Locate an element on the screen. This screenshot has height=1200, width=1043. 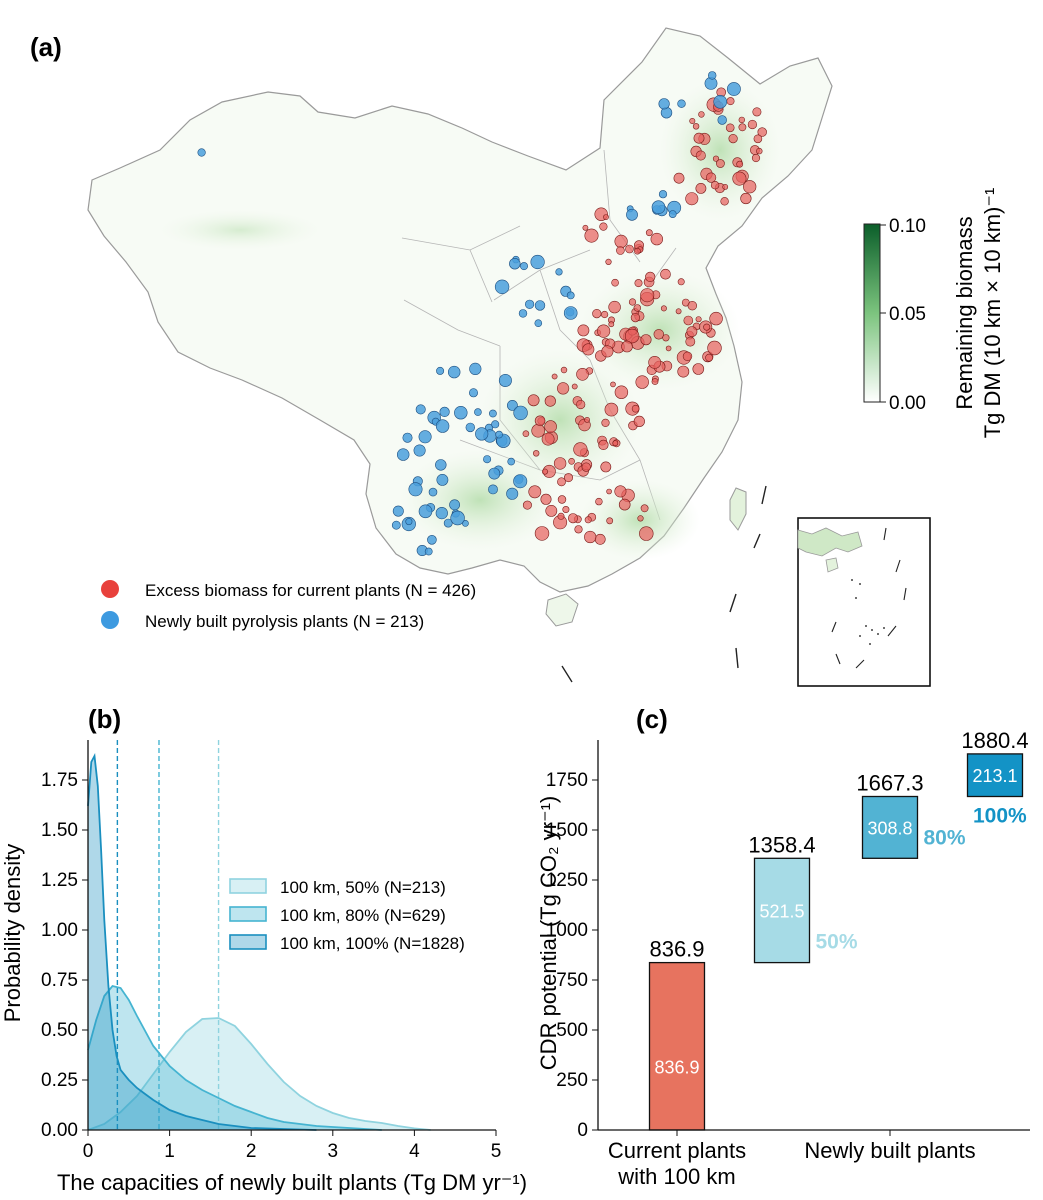
legend-red-marker is located at coordinates (110, 589).